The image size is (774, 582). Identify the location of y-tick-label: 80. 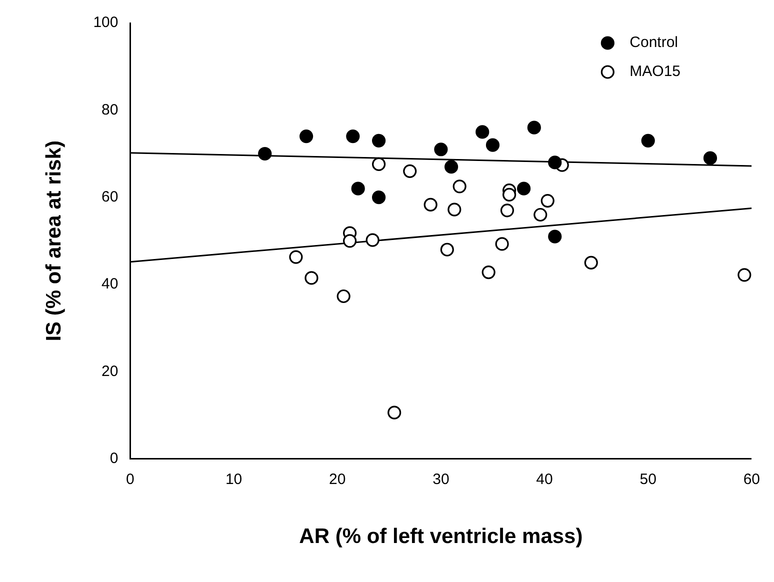
(110, 109).